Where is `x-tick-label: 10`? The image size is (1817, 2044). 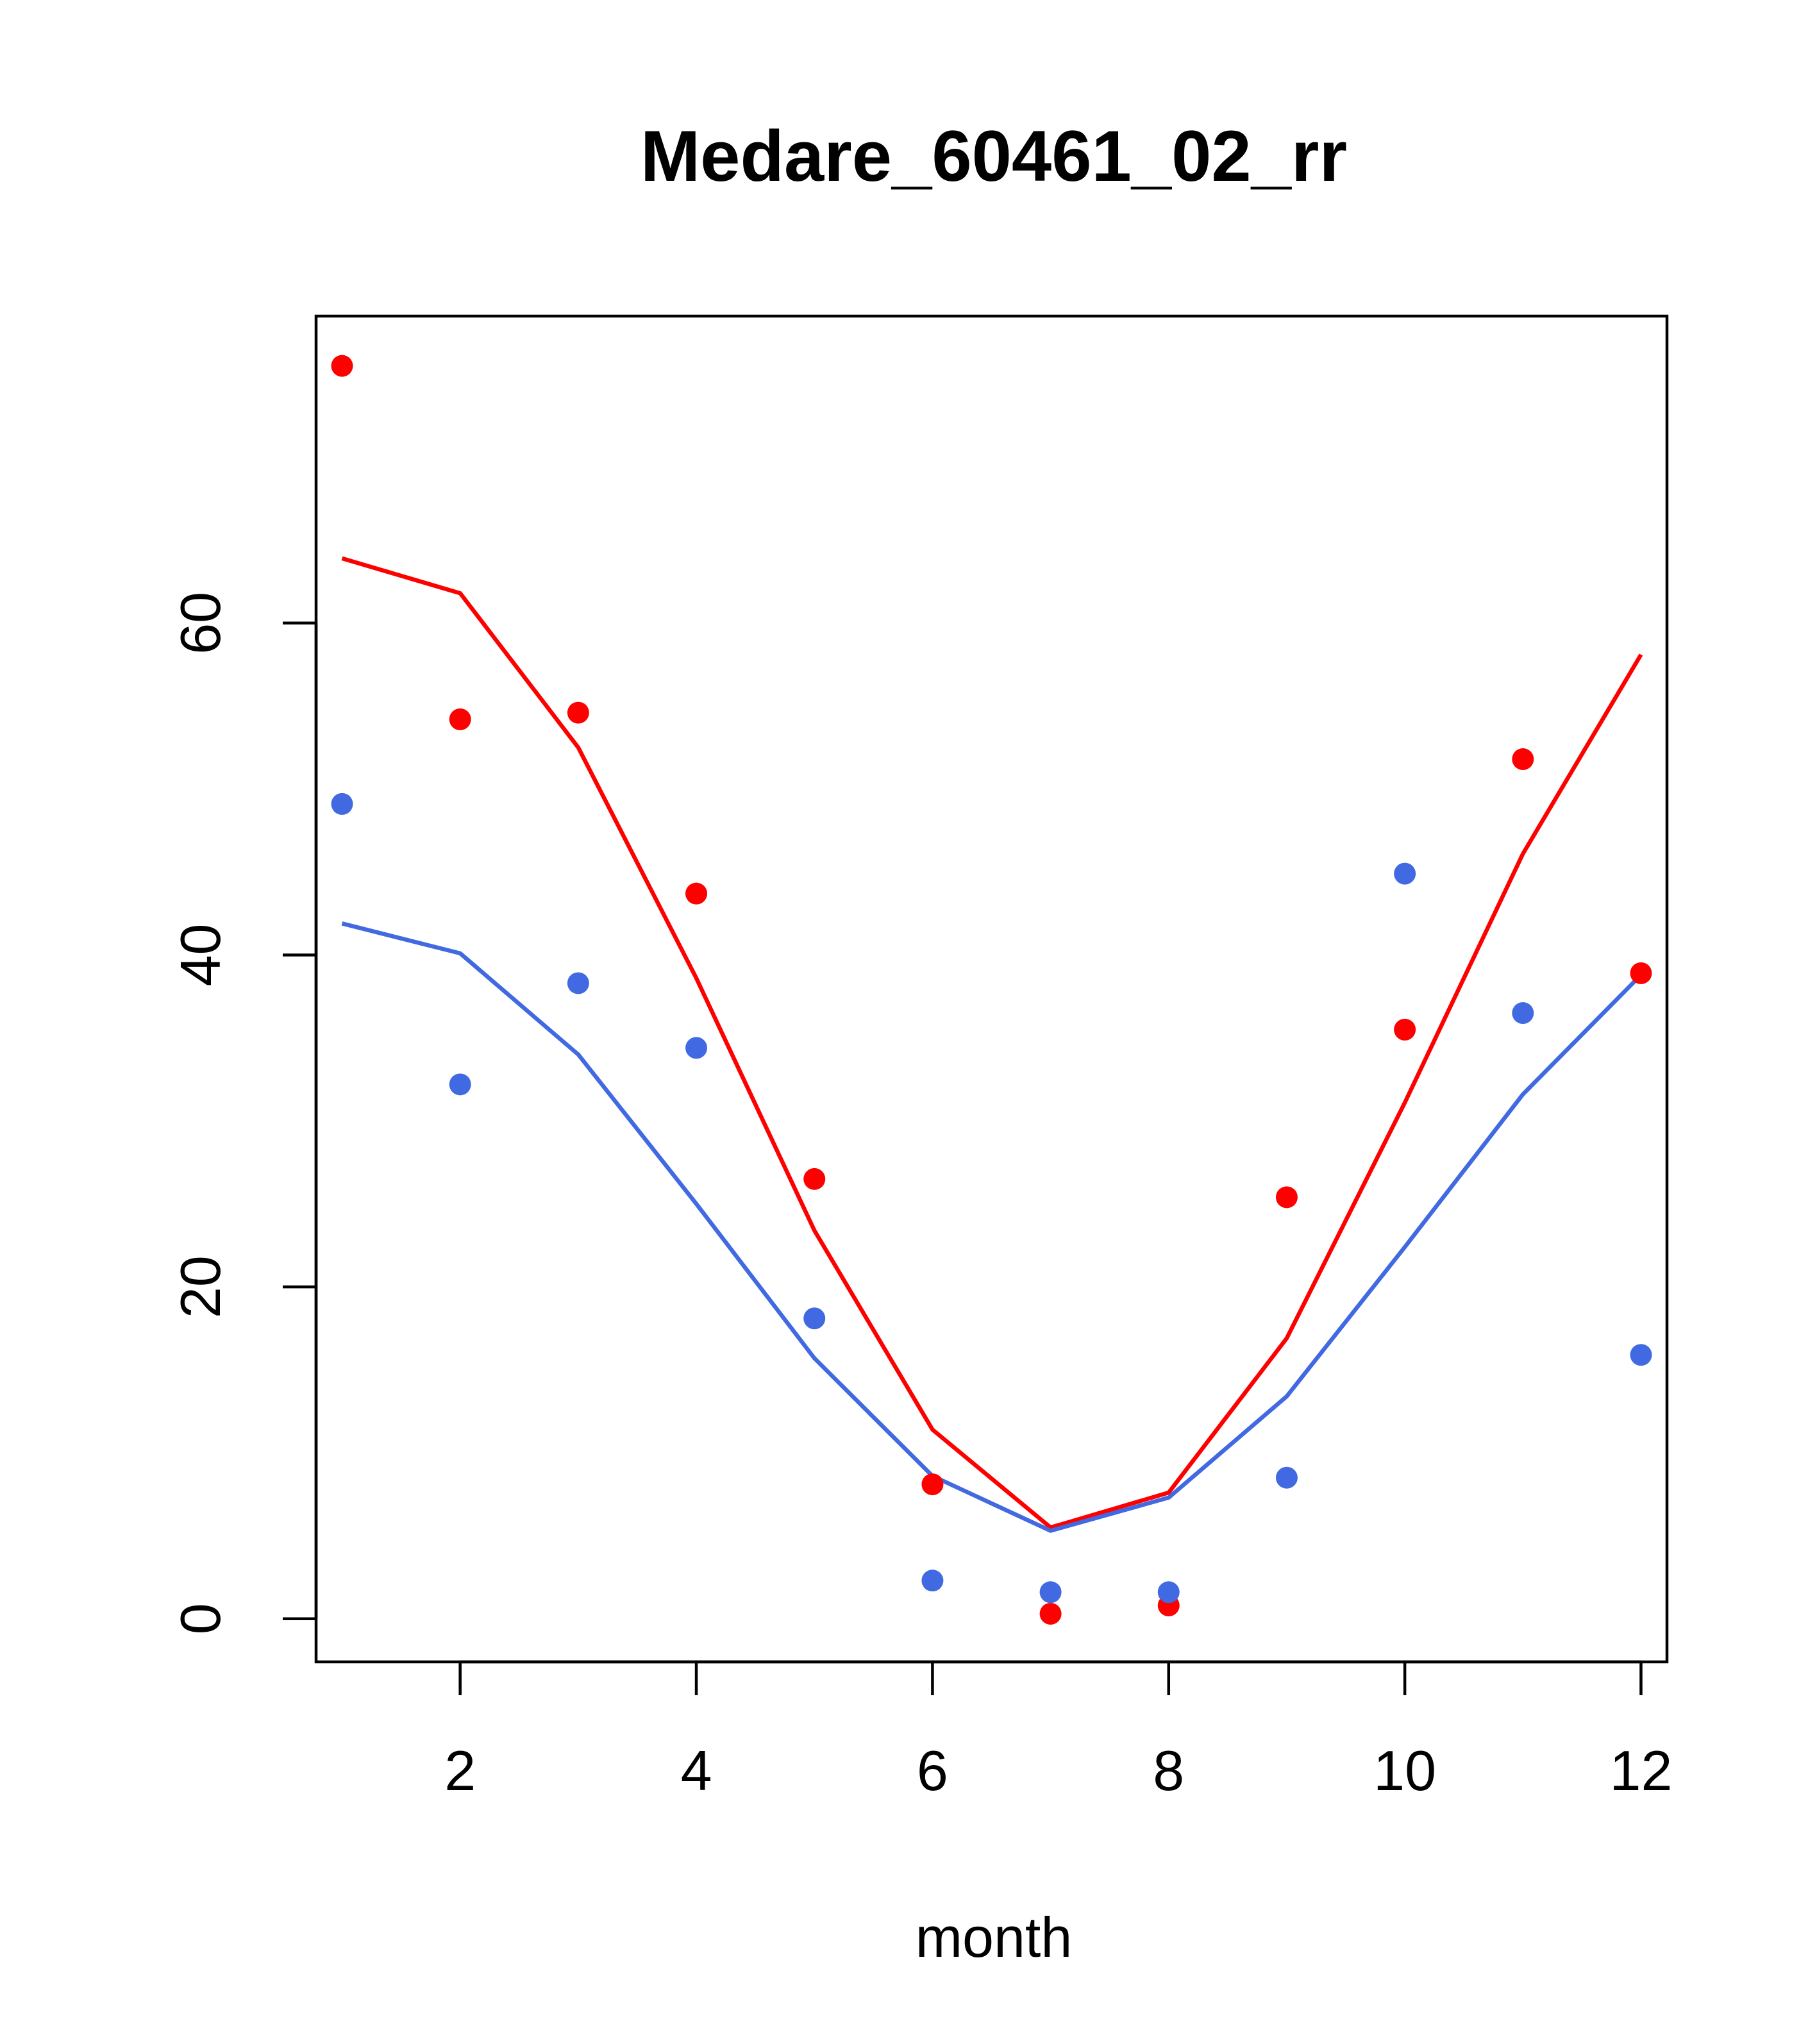
x-tick-label: 10 is located at coordinates (1404, 1770).